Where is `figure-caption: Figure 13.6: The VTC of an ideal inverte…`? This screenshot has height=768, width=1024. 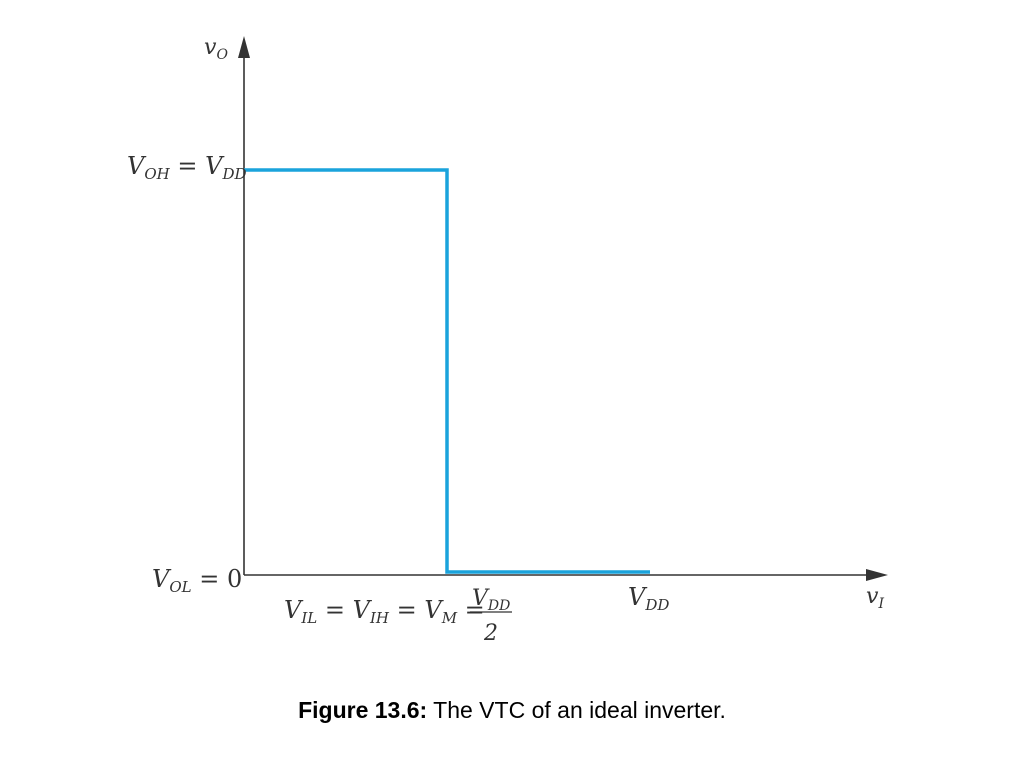 figure-caption: Figure 13.6: The VTC of an ideal inverte… is located at coordinates (512, 710).